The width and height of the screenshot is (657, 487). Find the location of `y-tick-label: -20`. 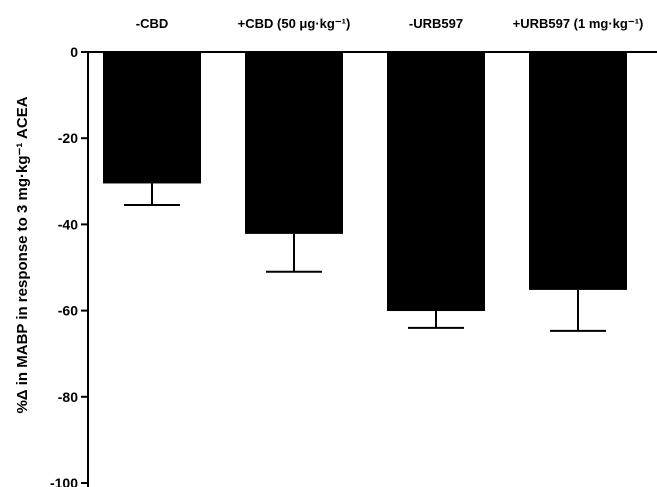

y-tick-label: -20 is located at coordinates (68, 138).